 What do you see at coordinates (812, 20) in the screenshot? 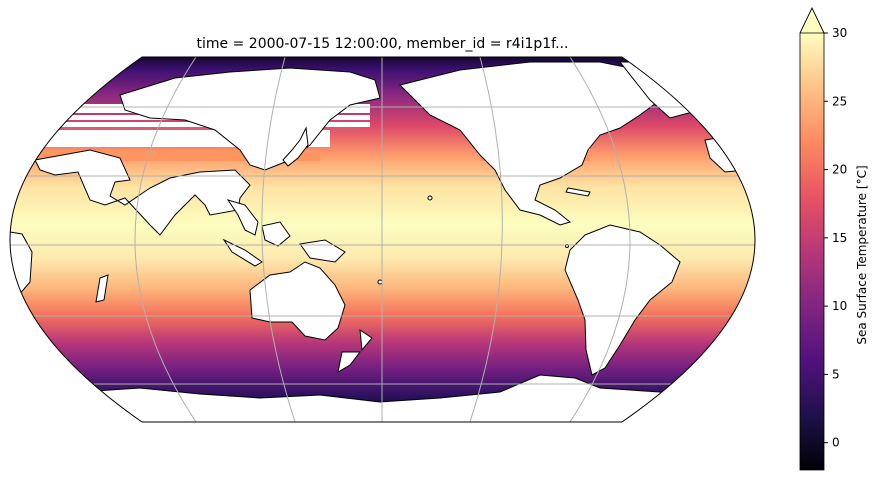
I see `colorbar-extend-max` at bounding box center [812, 20].